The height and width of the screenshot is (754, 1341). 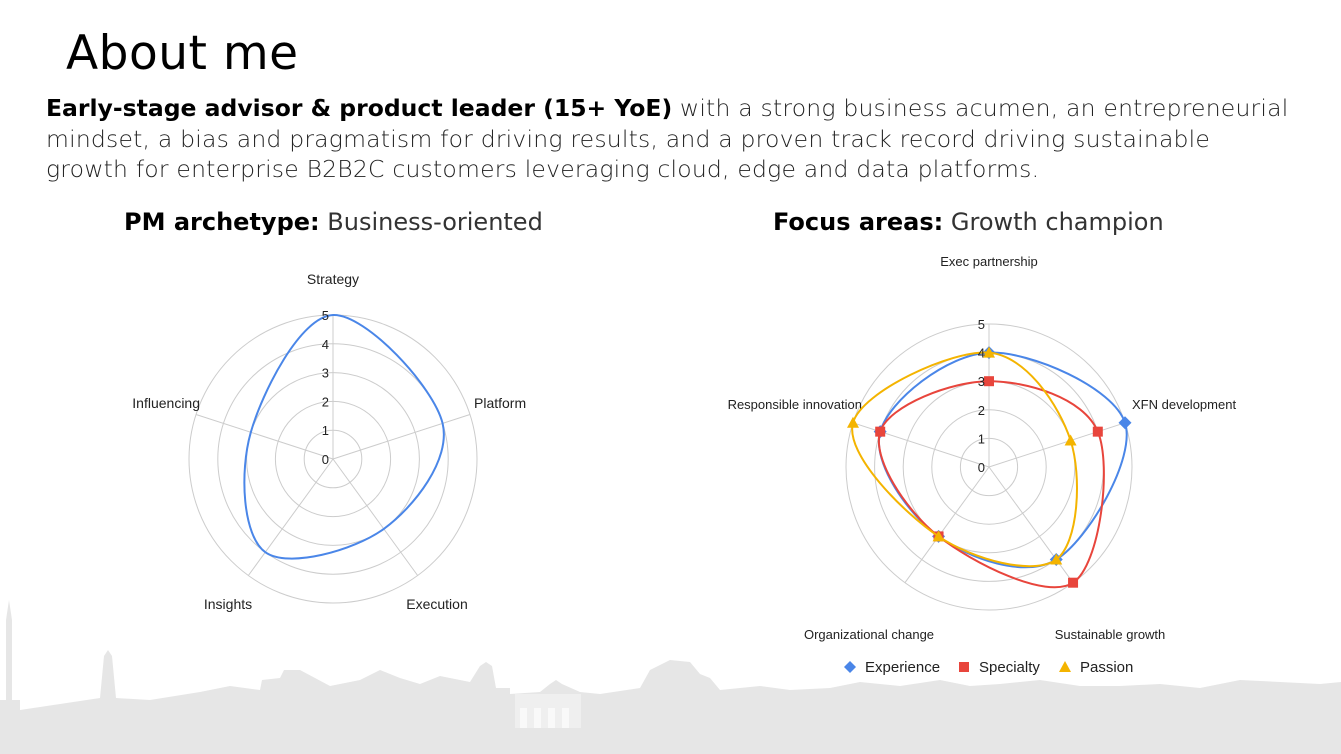 I want to click on axis-spoke-insights, so click(x=290, y=517).